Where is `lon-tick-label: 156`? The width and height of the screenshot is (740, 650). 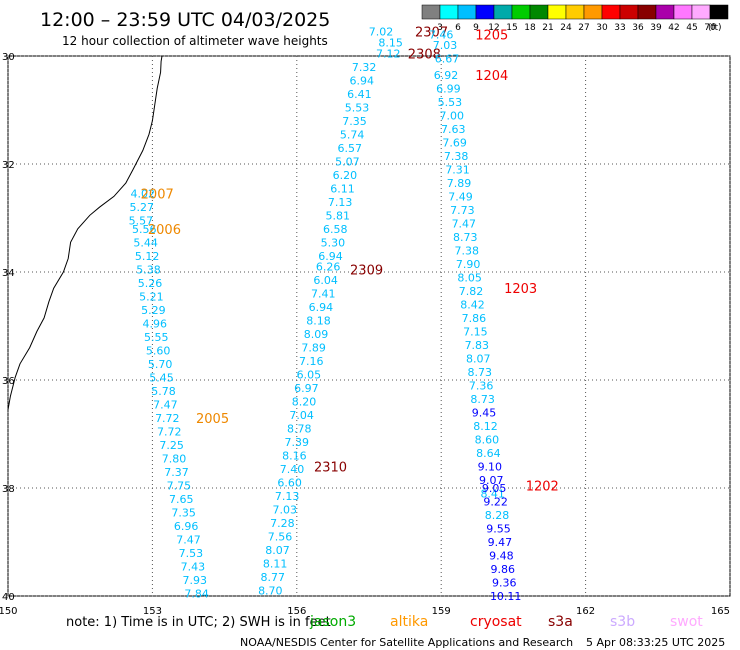
lon-tick-label: 156 is located at coordinates (296, 611).